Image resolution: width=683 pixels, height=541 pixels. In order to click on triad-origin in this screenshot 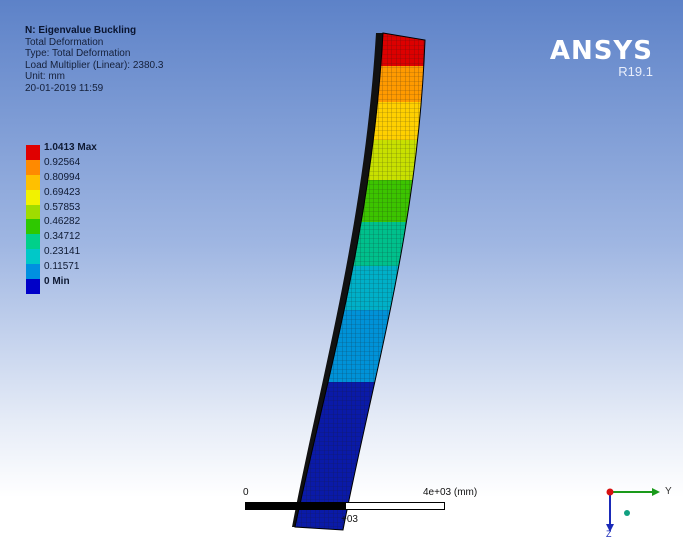, I will do `click(610, 492)`.